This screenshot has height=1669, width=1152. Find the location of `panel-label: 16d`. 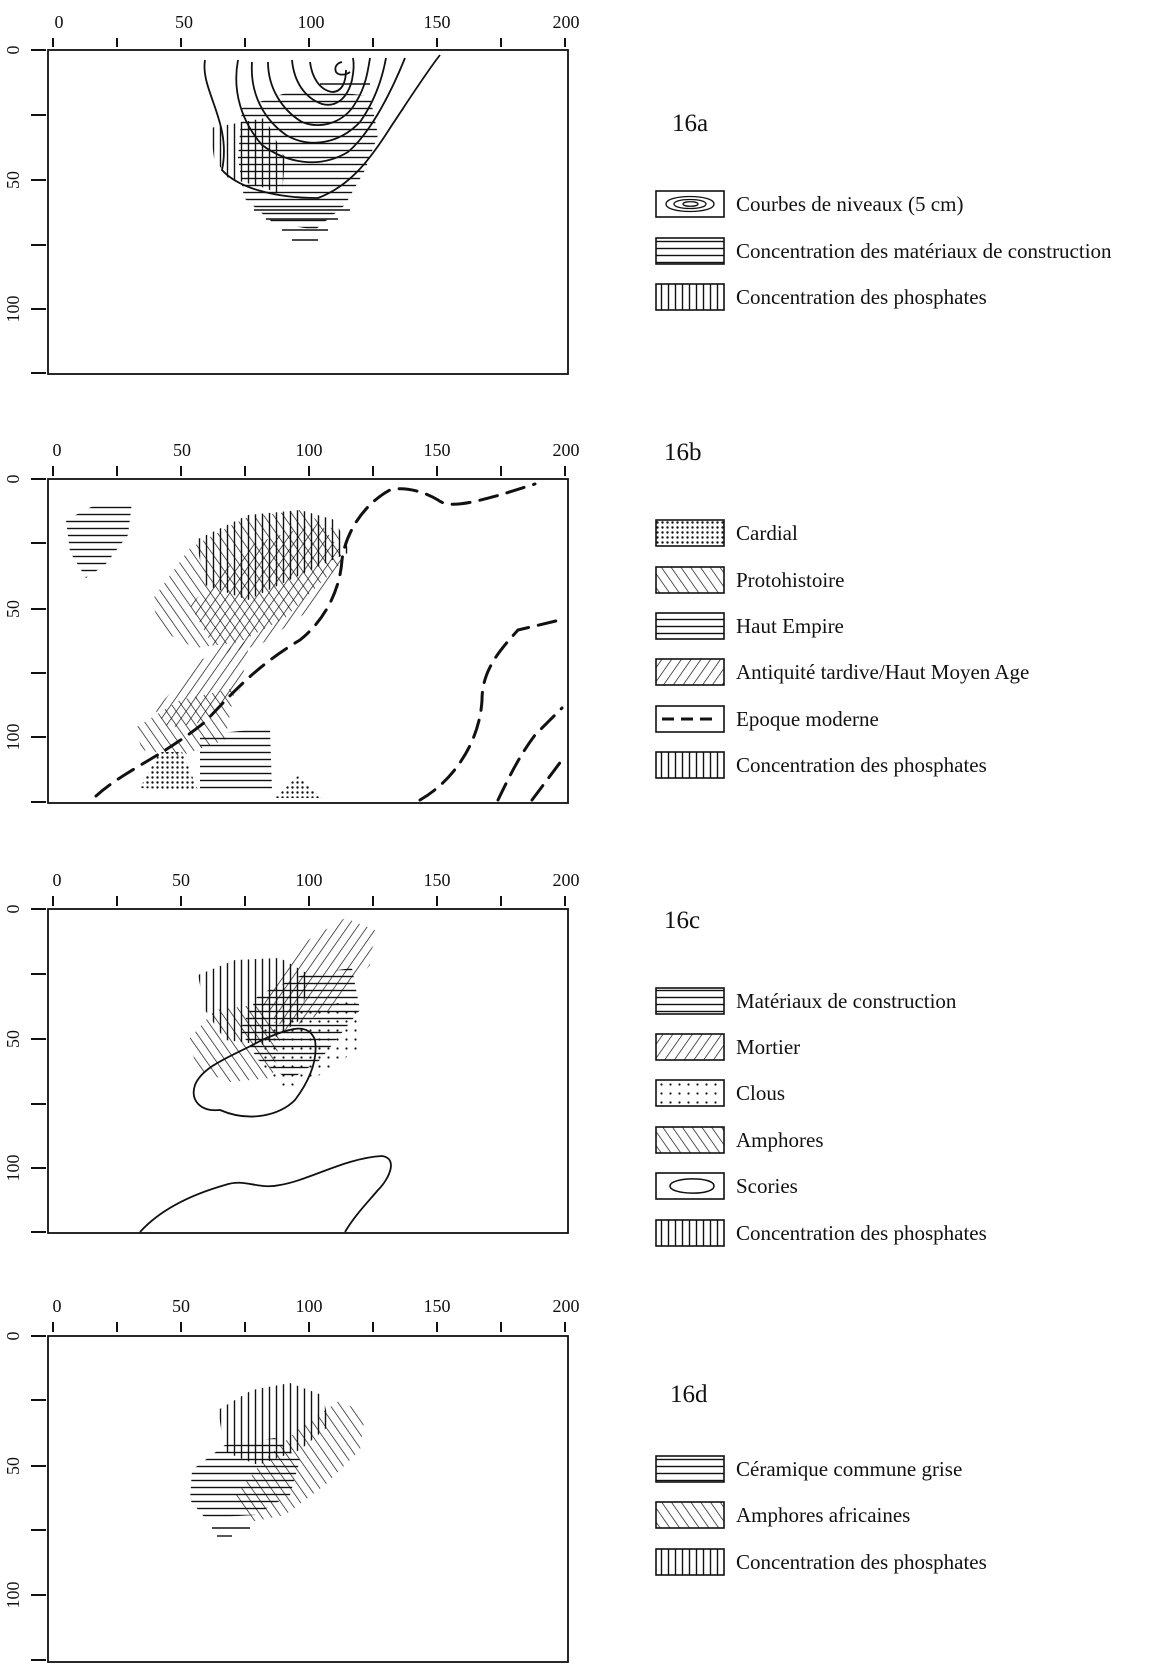

panel-label: 16d is located at coordinates (689, 1394).